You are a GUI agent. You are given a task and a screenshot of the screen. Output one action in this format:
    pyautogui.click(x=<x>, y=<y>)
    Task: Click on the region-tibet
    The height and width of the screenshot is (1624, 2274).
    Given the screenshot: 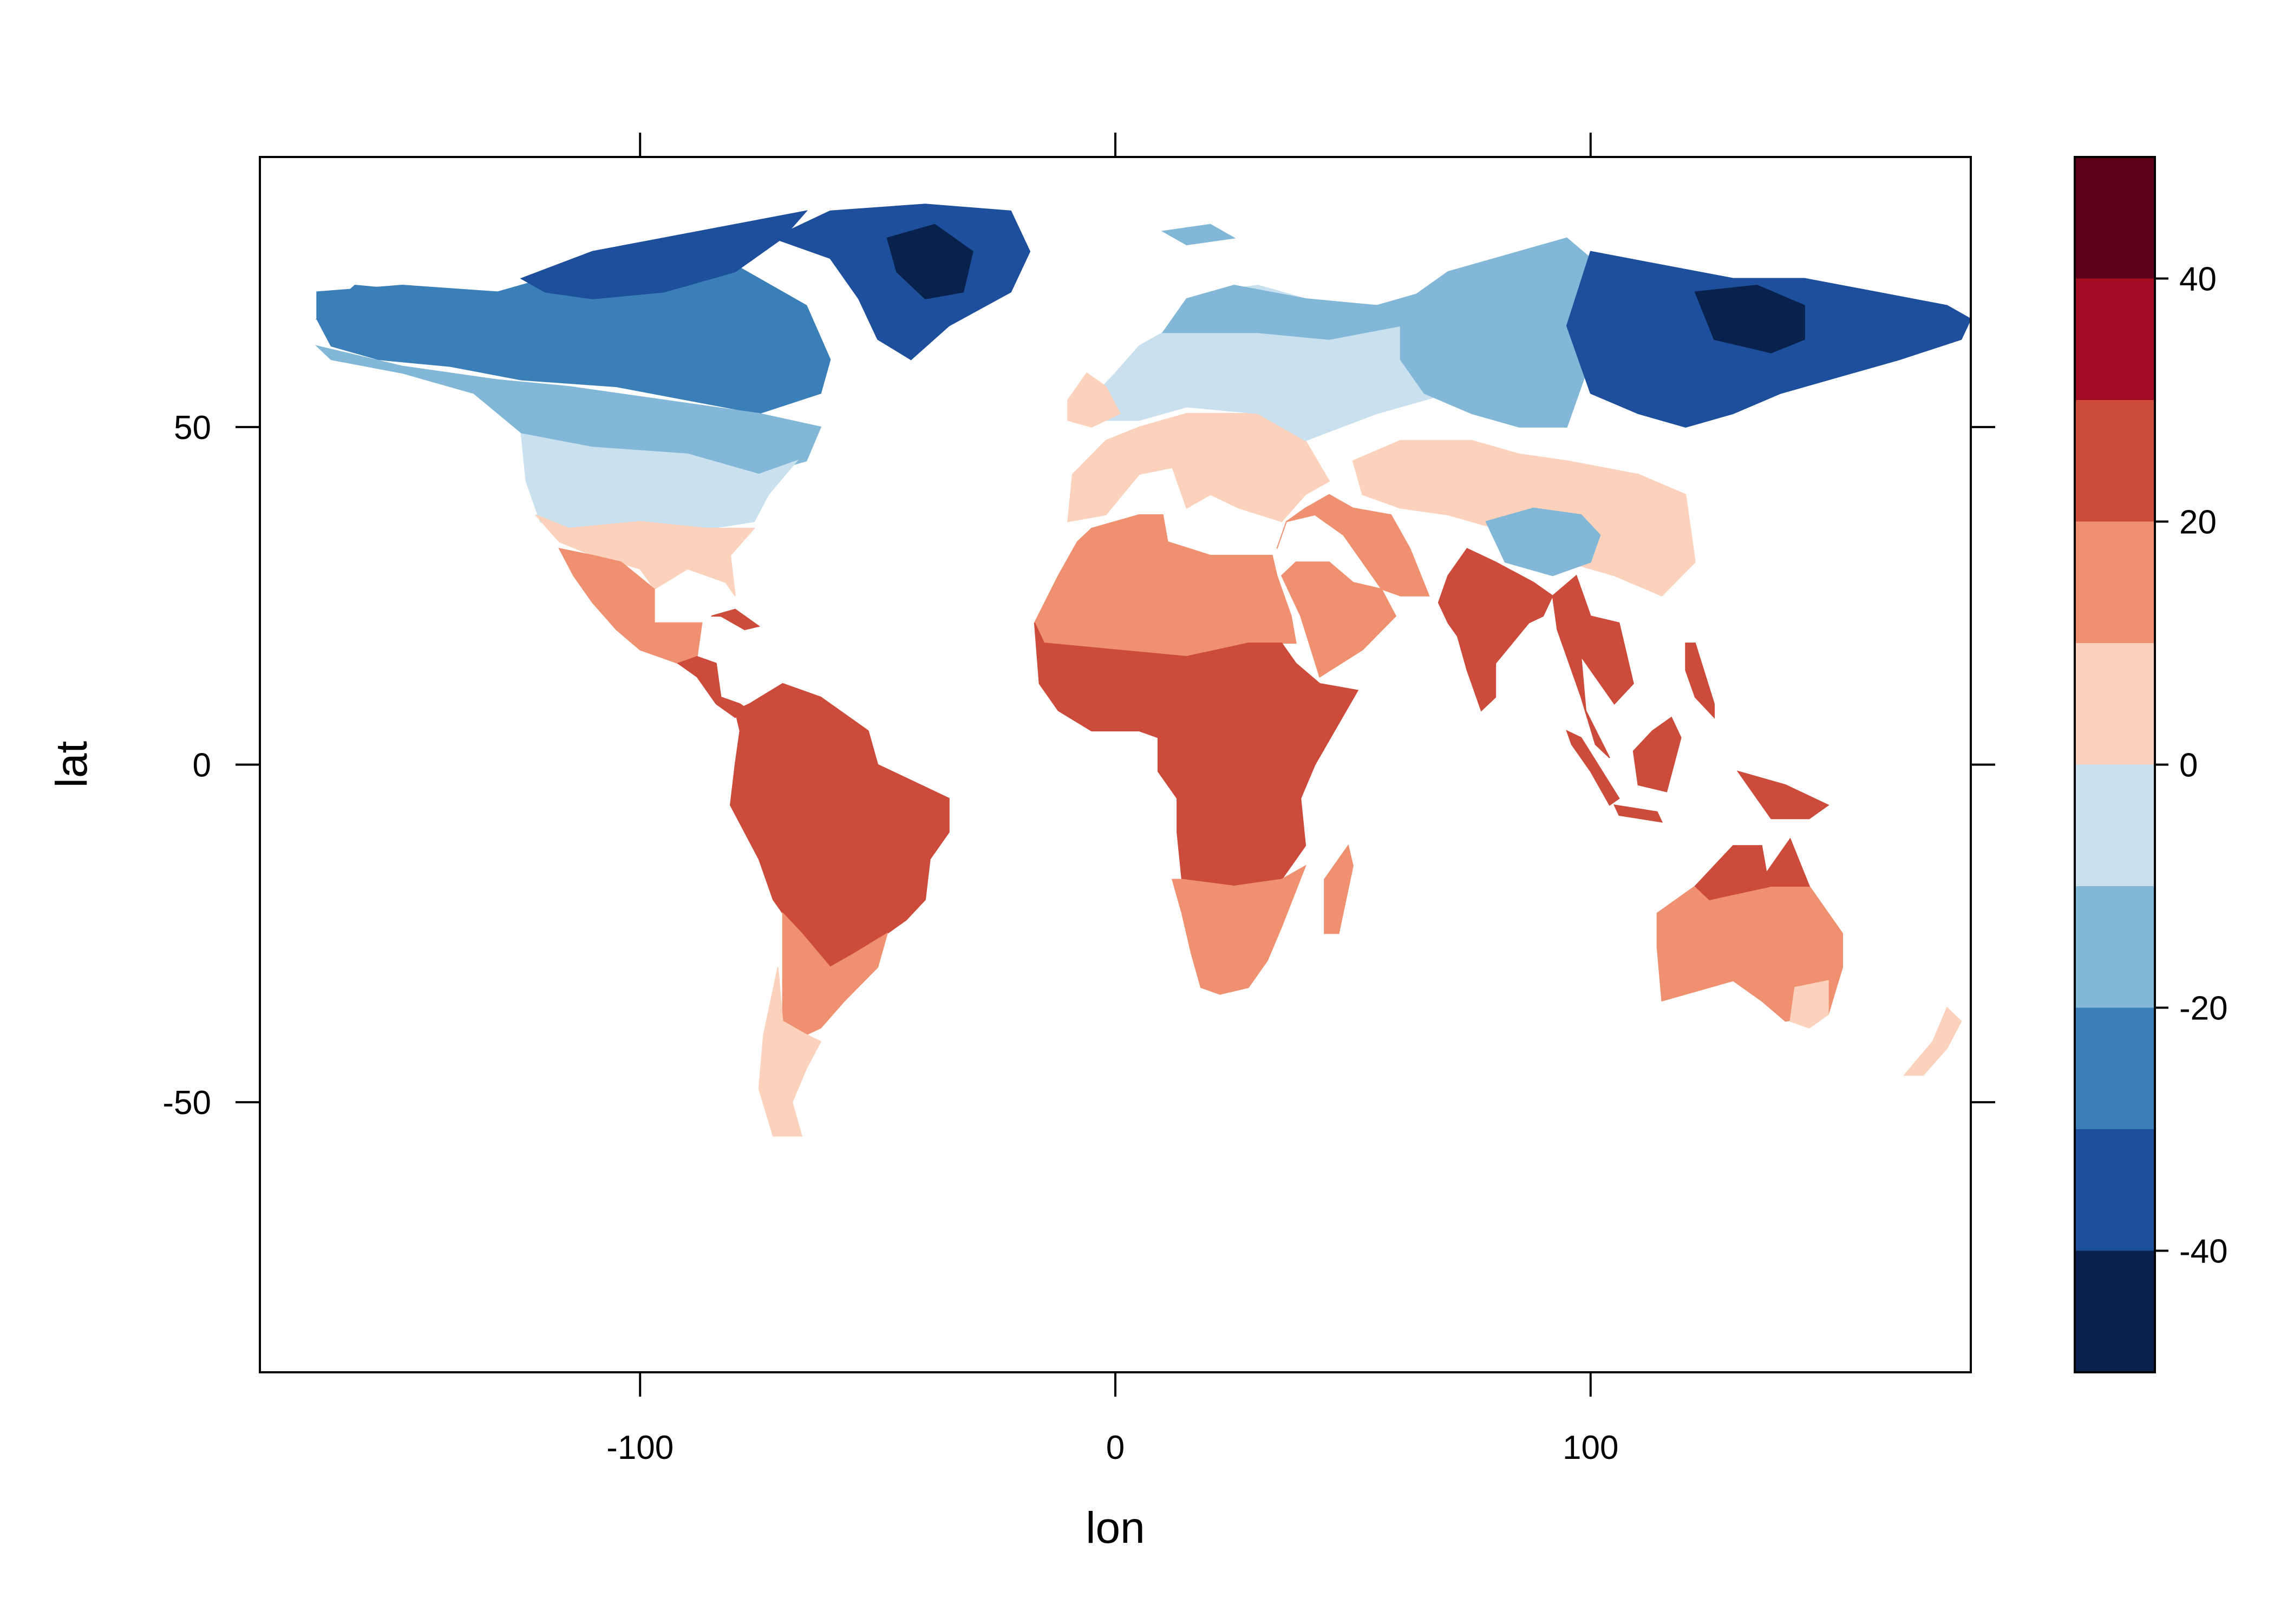 What is the action you would take?
    pyautogui.click(x=1543, y=542)
    